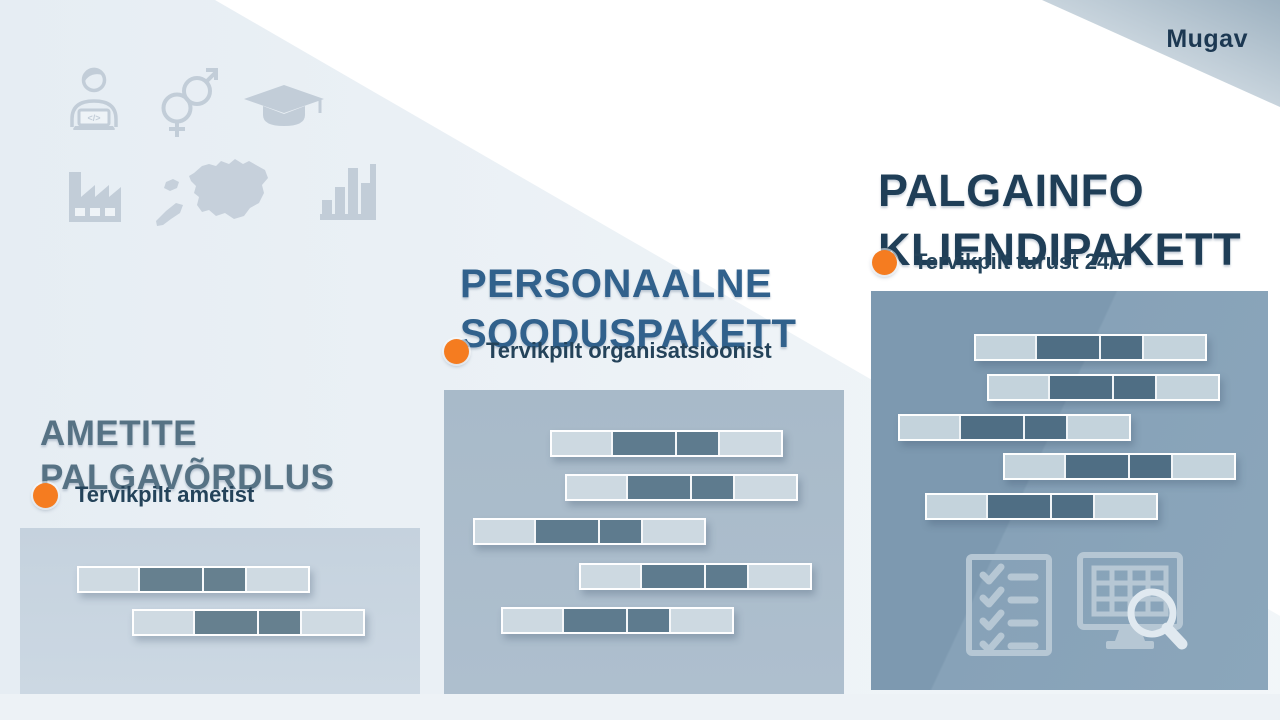 The image size is (1280, 720). I want to click on bottom-strip, so click(640, 707).